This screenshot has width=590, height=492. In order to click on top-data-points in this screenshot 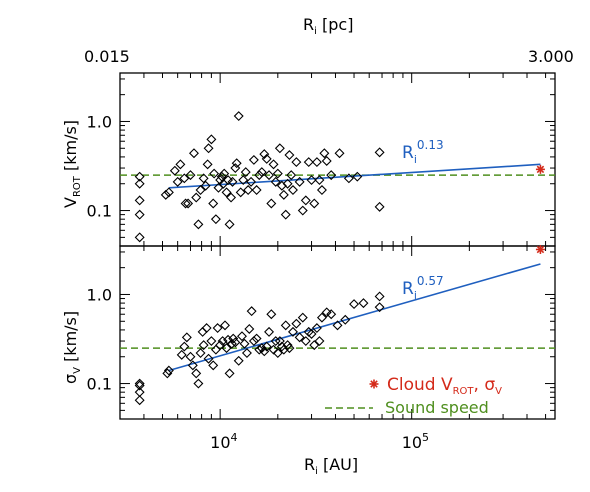, I will do `click(259, 177)`.